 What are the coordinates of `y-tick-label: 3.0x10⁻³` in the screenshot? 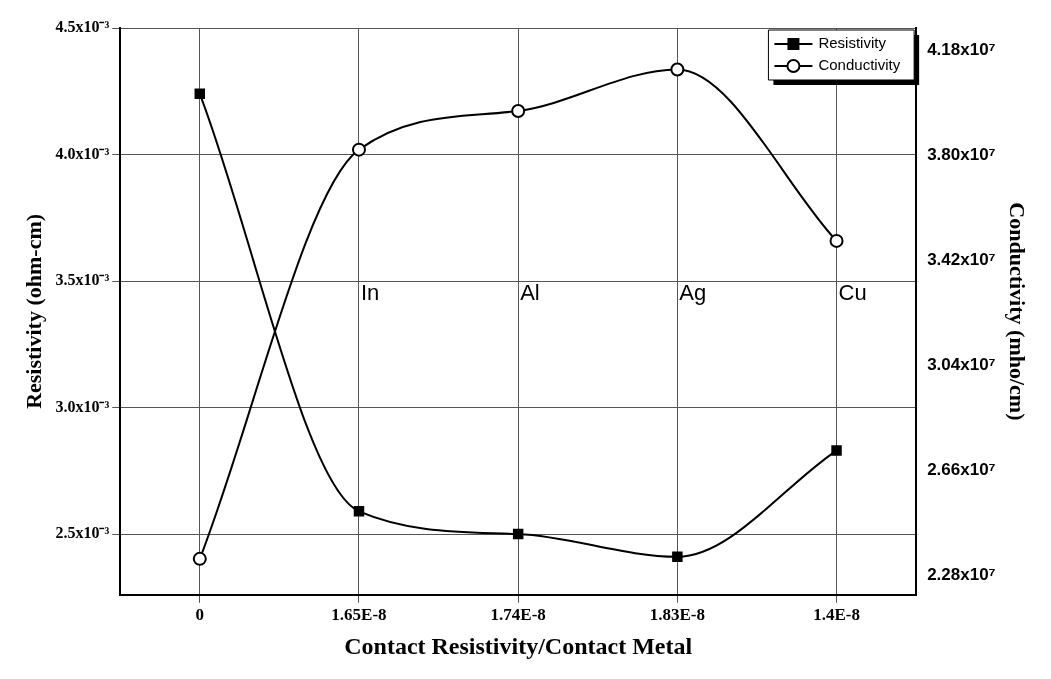 It's located at (82, 406).